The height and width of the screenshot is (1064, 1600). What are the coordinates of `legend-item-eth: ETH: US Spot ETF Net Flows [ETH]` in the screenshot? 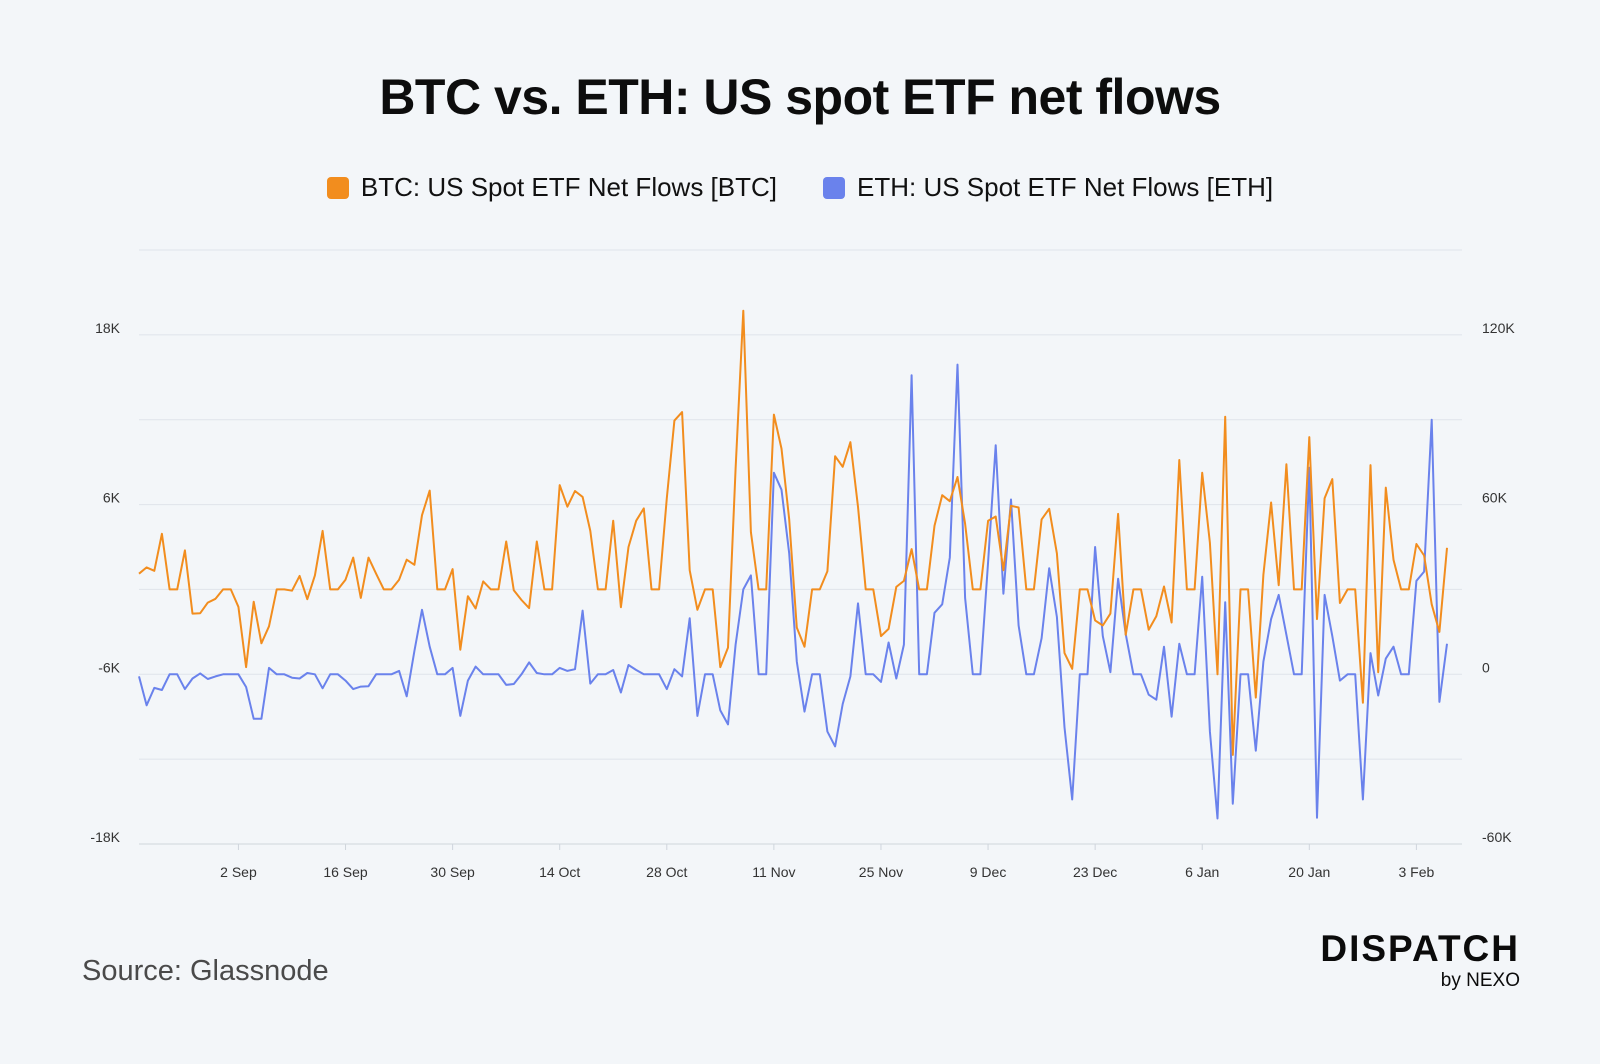 It's located at (1048, 187).